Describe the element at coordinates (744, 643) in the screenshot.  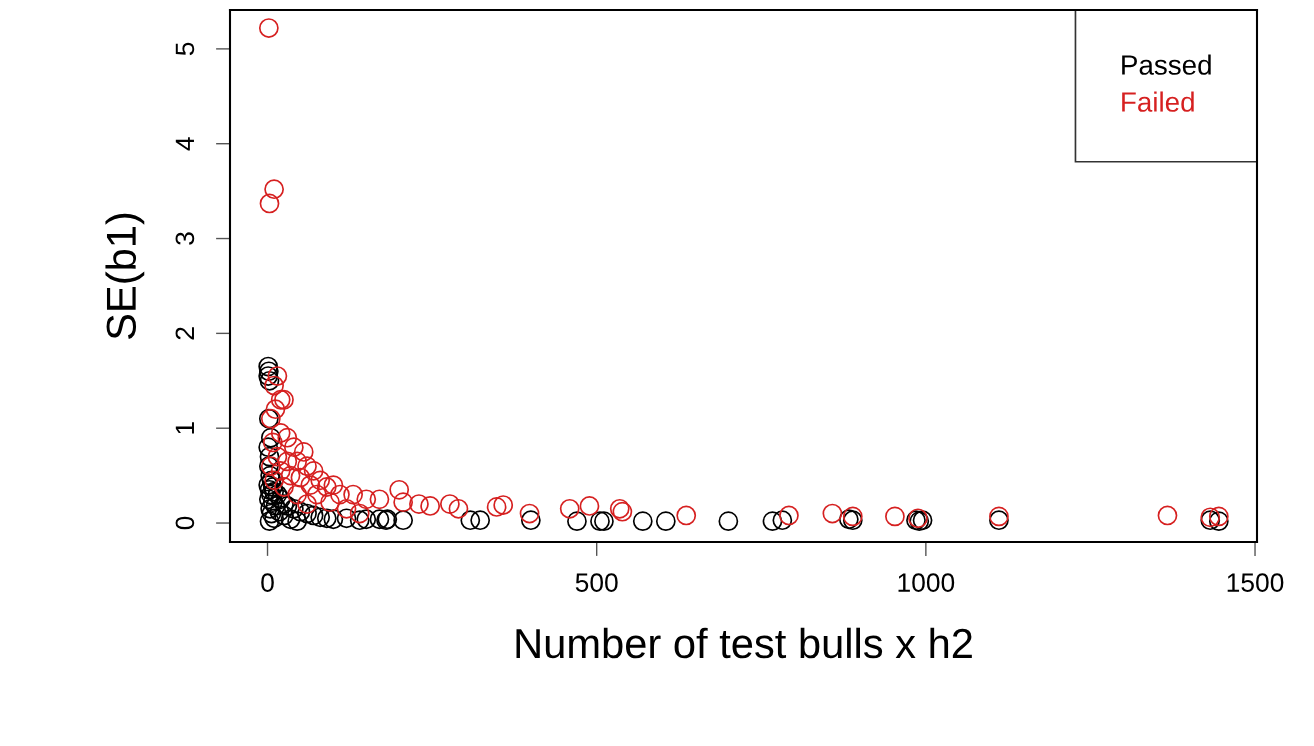
I see `x-axis-title: Number of test bulls x h2` at that location.